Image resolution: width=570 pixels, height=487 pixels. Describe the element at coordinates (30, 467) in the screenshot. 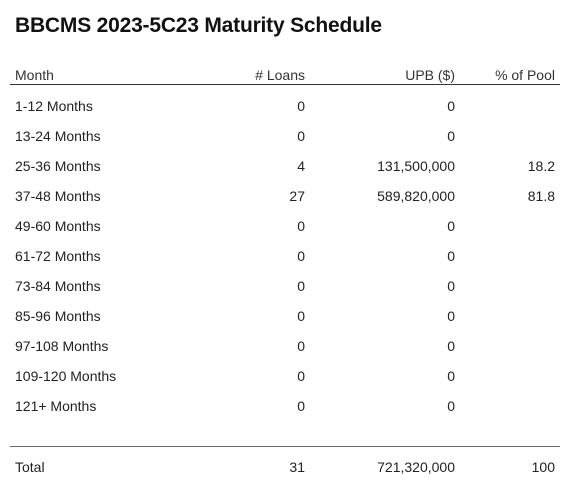

I see `total-label: Total` at that location.